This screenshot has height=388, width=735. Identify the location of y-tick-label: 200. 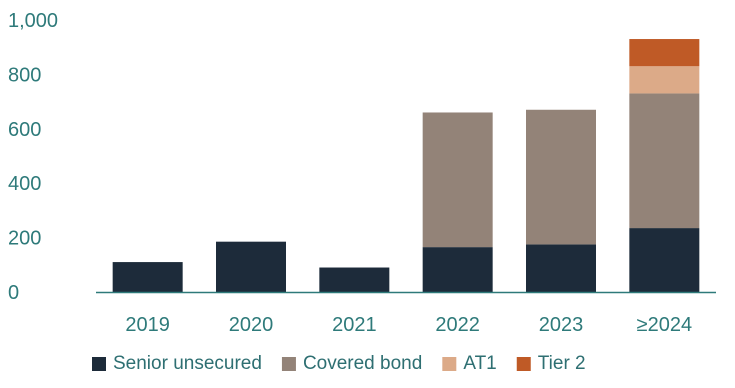
(24, 239).